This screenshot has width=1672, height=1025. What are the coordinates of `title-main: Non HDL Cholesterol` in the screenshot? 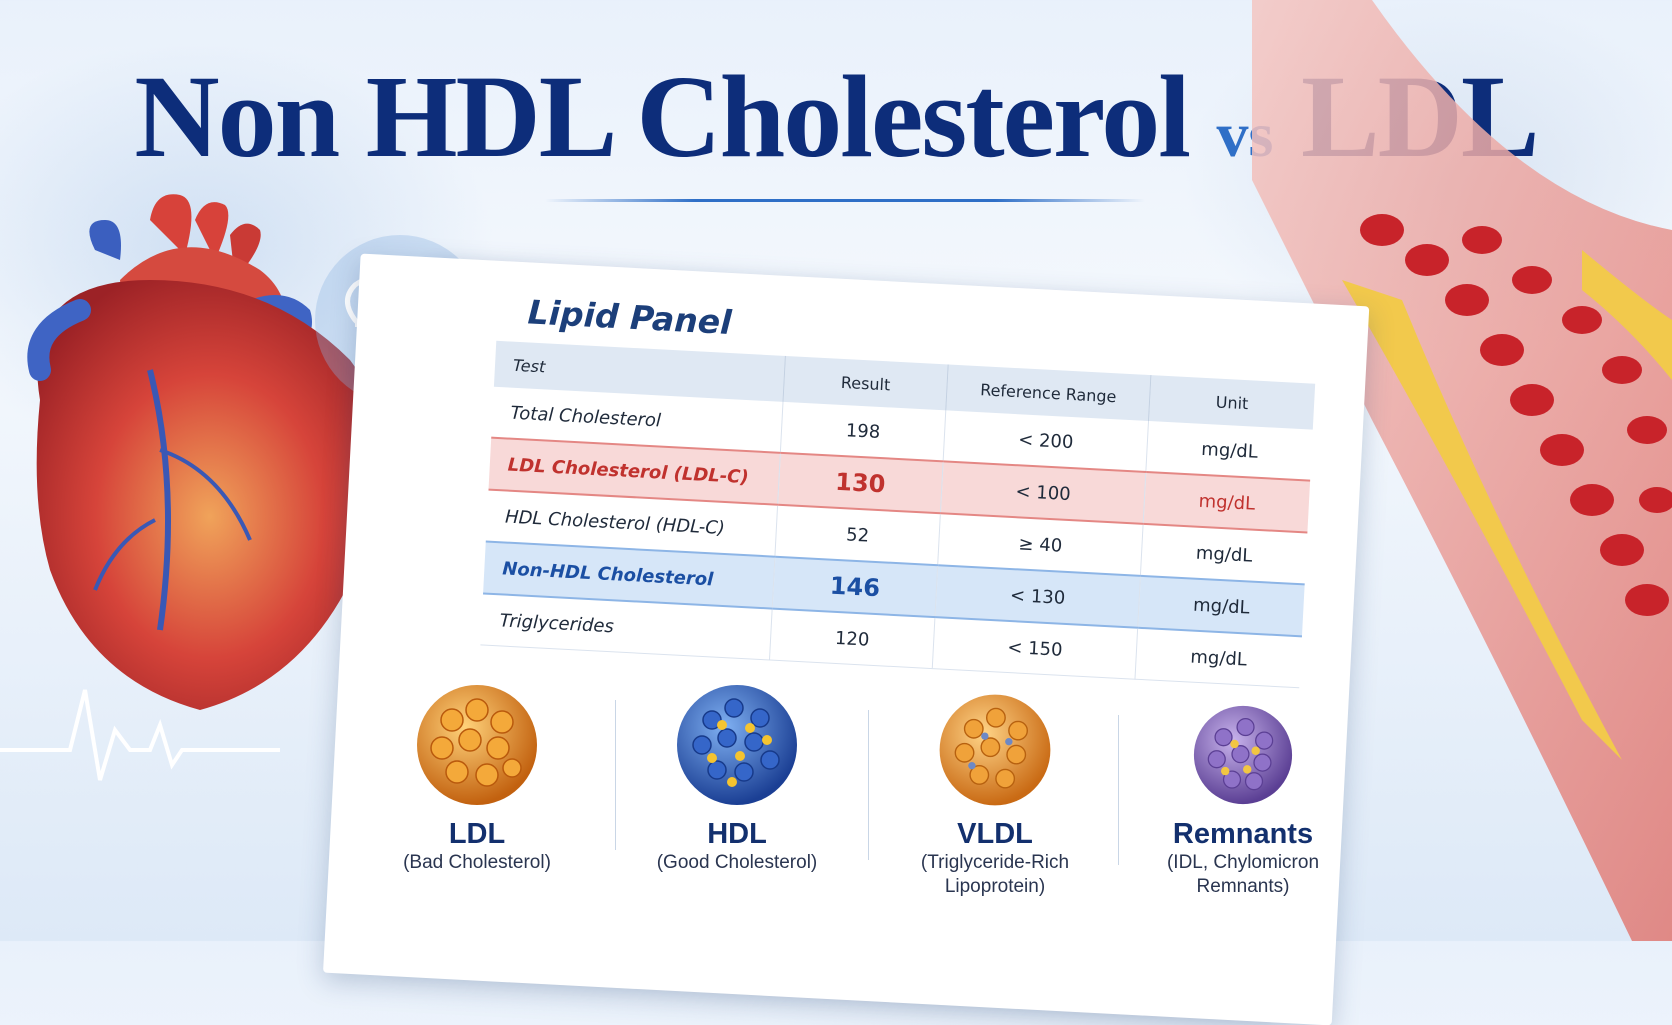 It's located at (662, 116).